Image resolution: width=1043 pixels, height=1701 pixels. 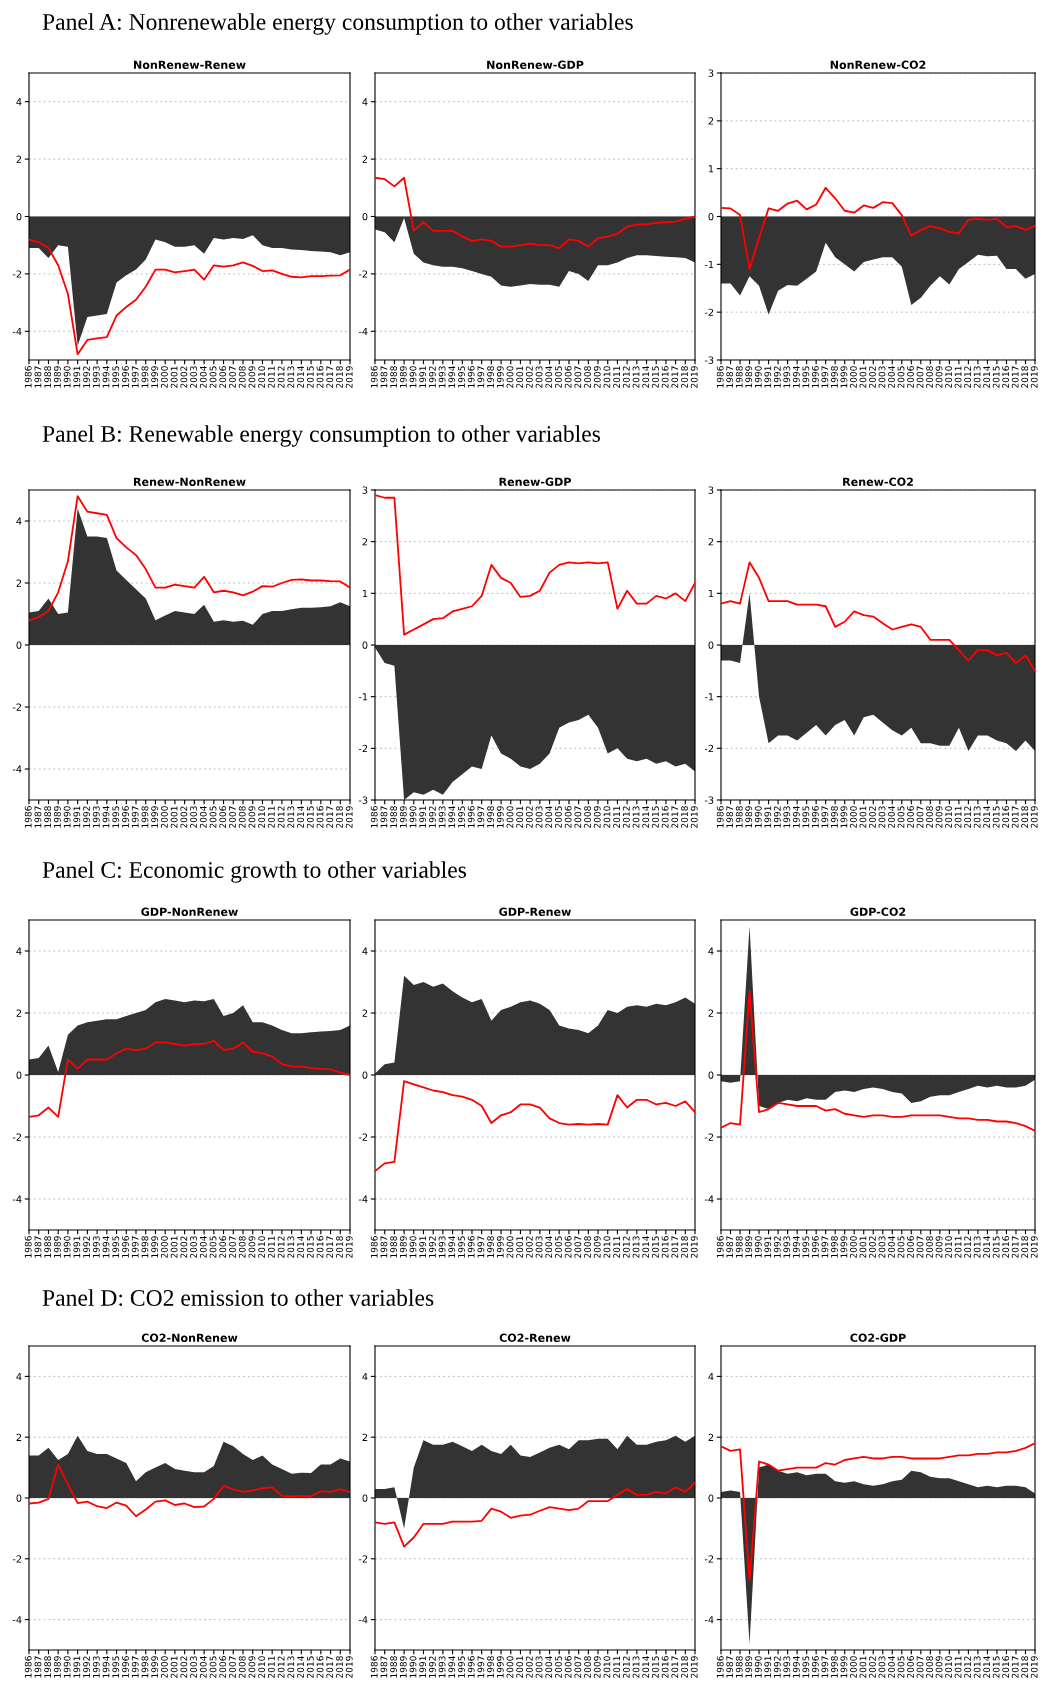 I want to click on y-tick-label: -3, so click(x=363, y=800).